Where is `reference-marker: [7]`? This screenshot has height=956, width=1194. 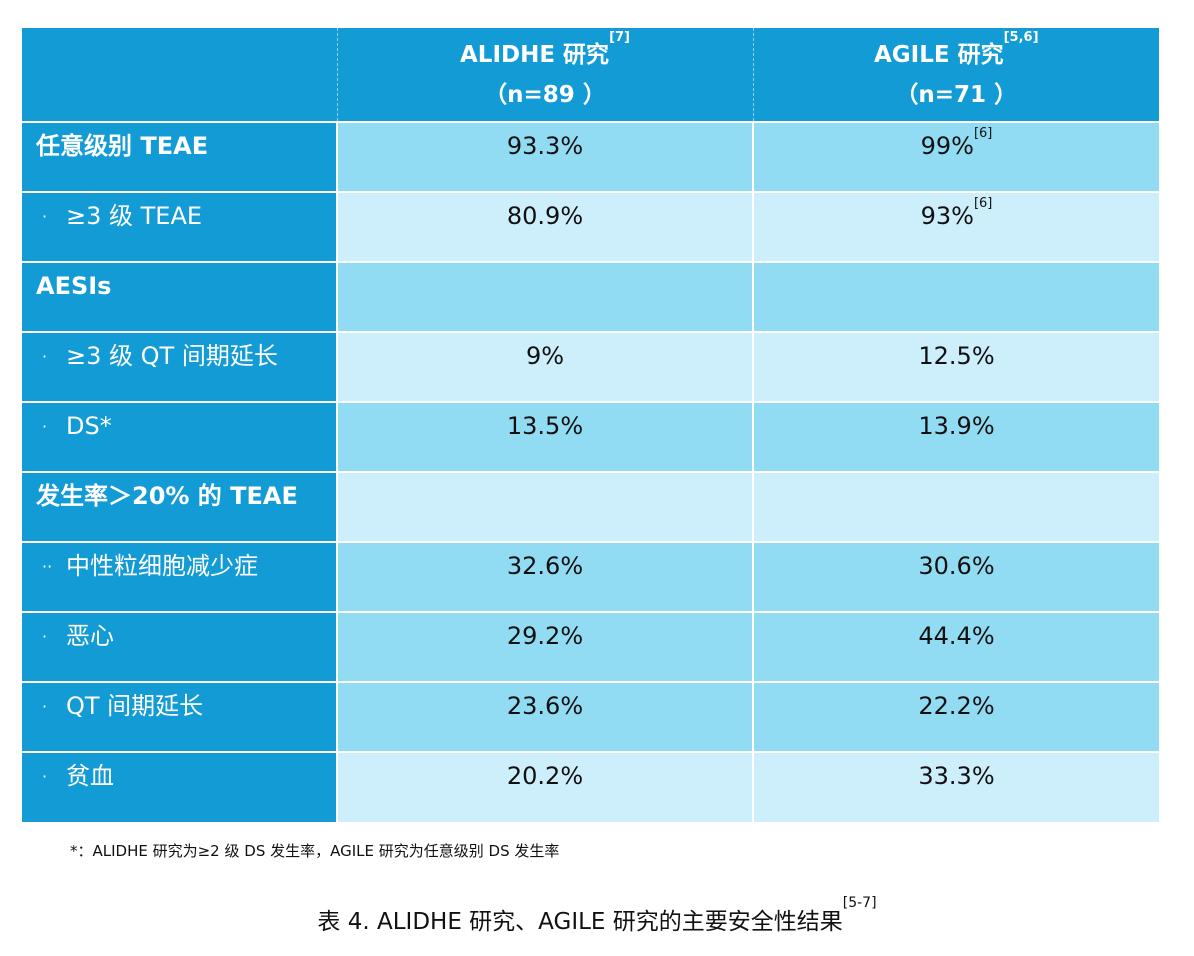 reference-marker: [7] is located at coordinates (619, 37).